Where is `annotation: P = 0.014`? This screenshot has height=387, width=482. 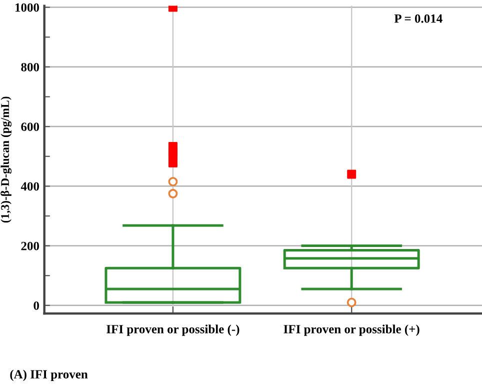
annotation: P = 0.014 is located at coordinates (418, 18).